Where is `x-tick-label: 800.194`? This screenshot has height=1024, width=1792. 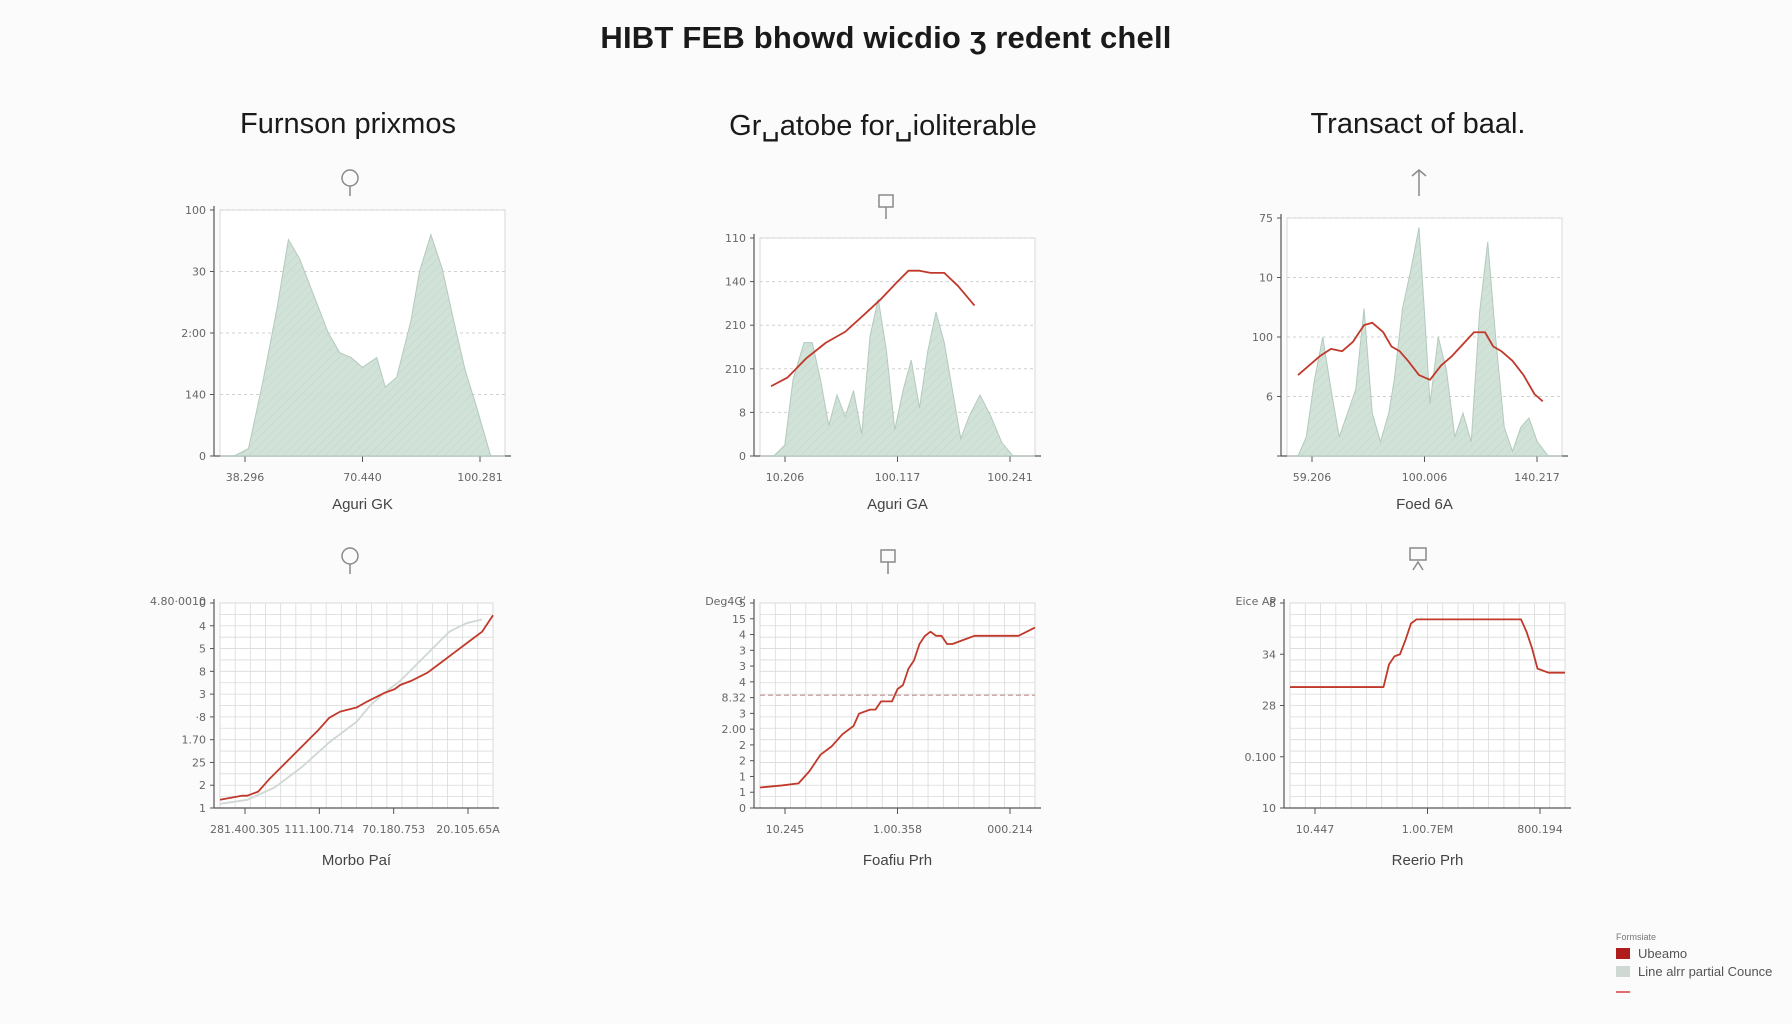
x-tick-label: 800.194 is located at coordinates (1540, 829).